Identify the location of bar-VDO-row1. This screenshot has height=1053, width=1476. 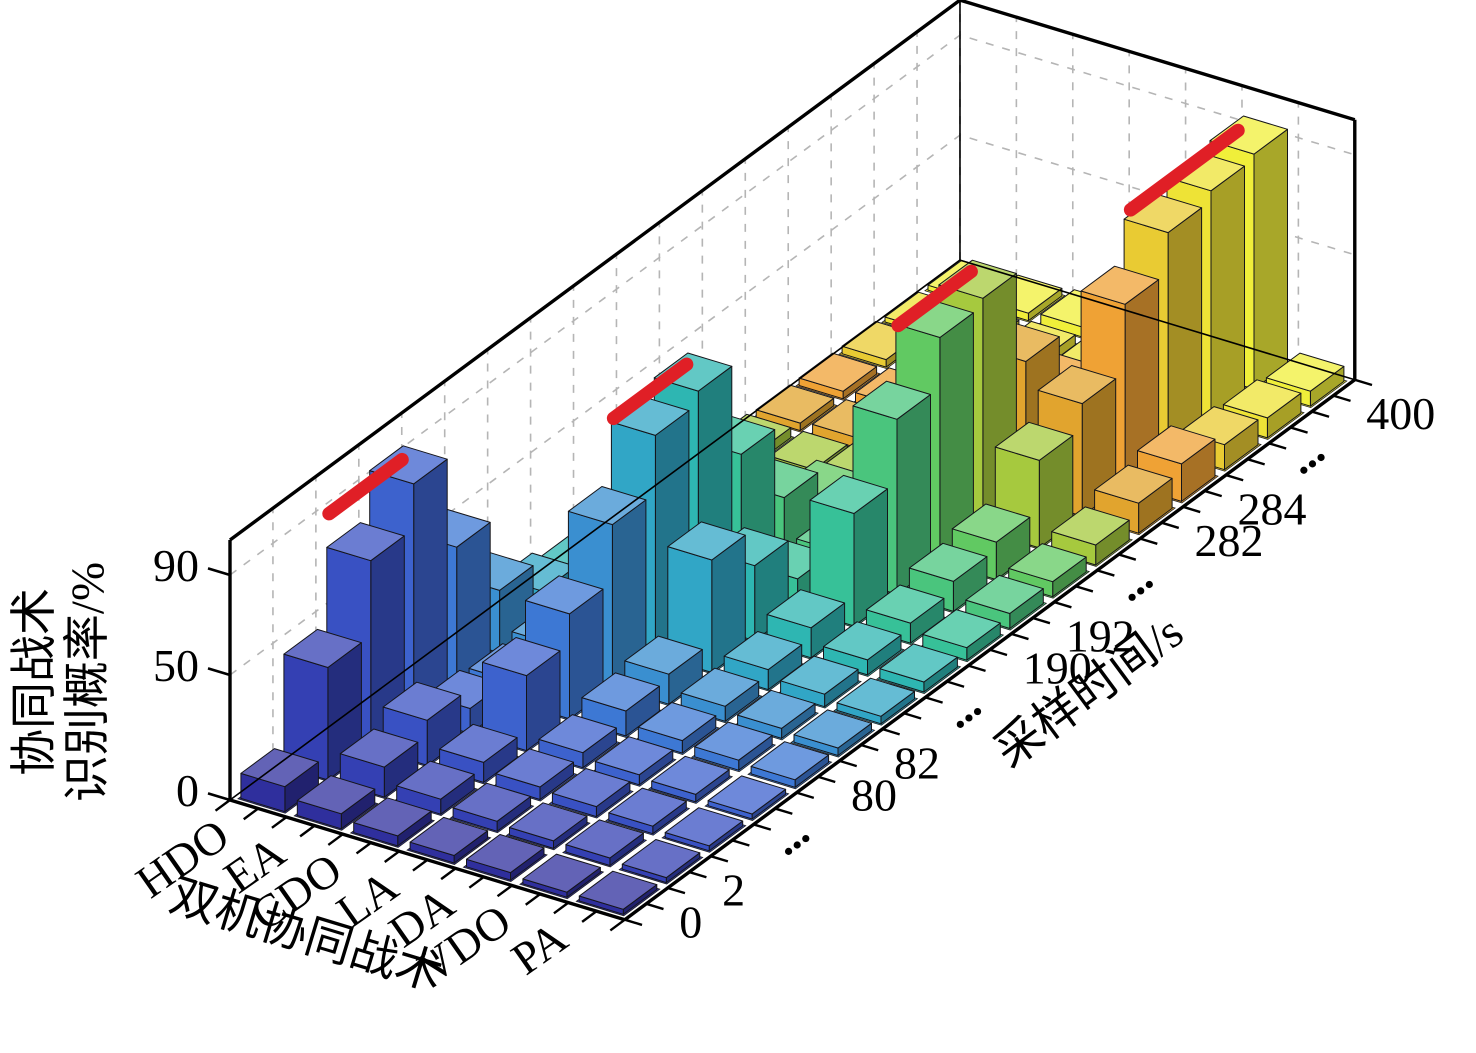
(604, 842).